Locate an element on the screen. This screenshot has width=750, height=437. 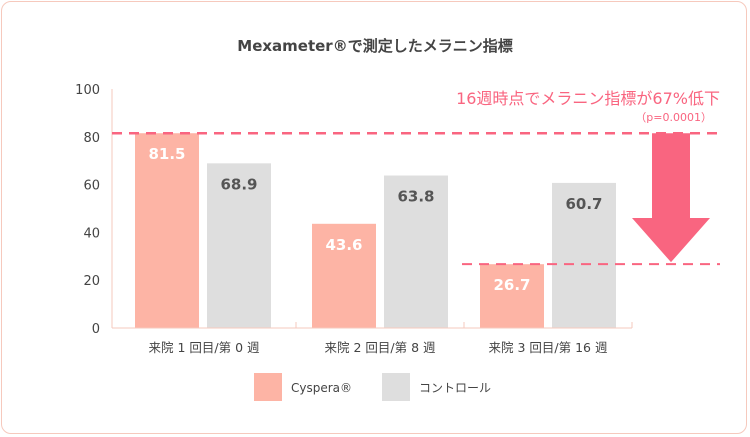
down-arrow-icon is located at coordinates (671, 198).